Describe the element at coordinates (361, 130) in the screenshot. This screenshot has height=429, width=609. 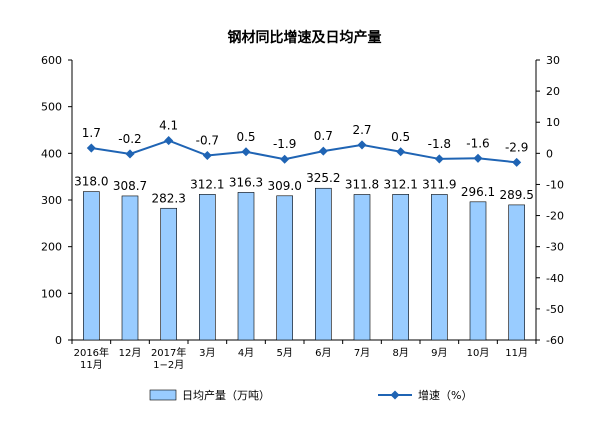
I see `line-value-label: 2.7` at that location.